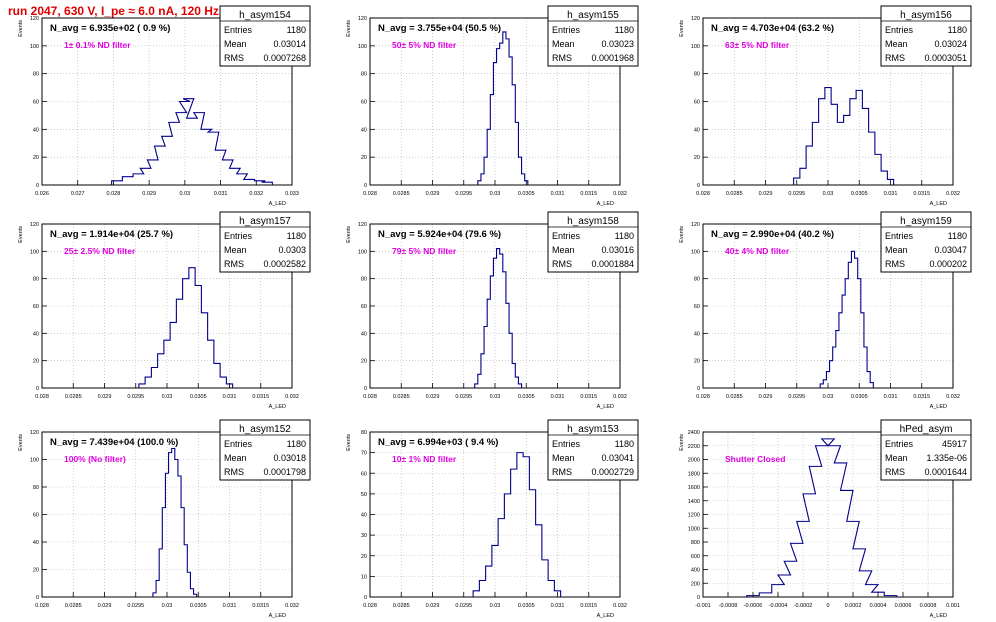 The image size is (996, 622). I want to click on stats-value: 0.03016, so click(617, 250).